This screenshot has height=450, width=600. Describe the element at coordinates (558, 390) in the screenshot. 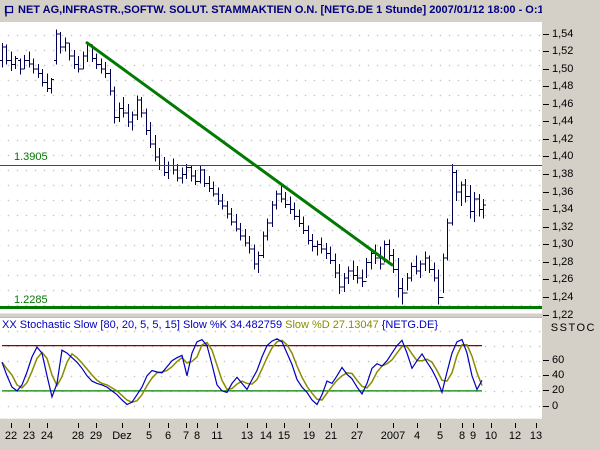

I see `stoch-axis-label: 20` at that location.